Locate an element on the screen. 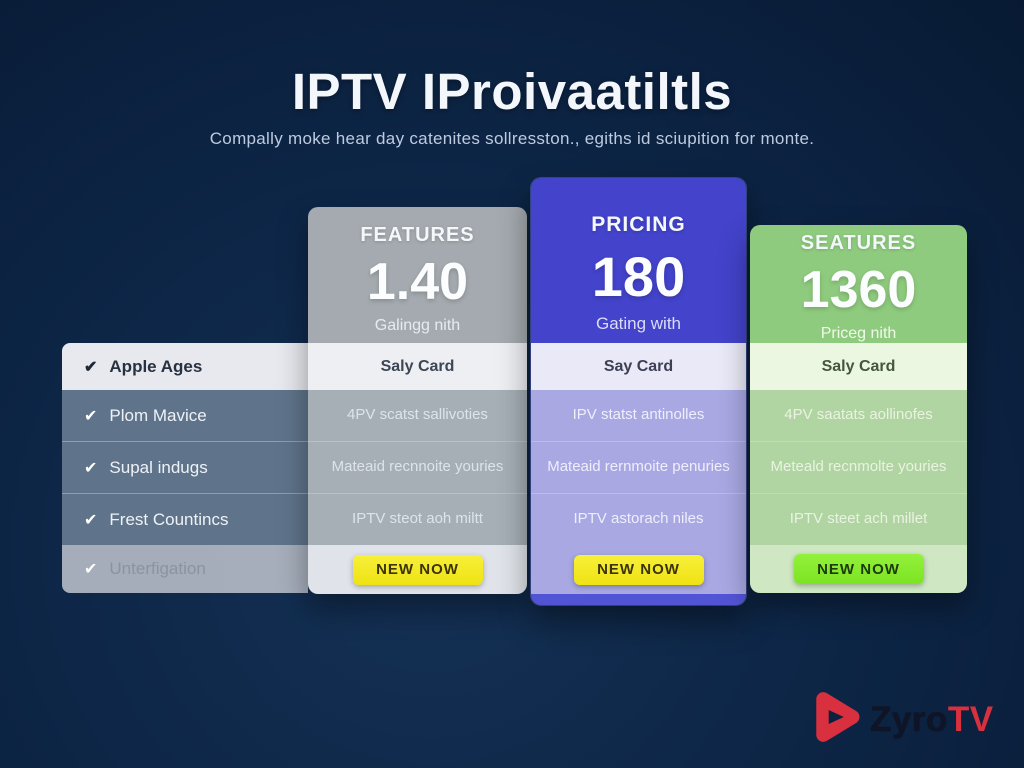 The height and width of the screenshot is (768, 1024). feature-row: ✔ Supal indugs is located at coordinates (185, 467).